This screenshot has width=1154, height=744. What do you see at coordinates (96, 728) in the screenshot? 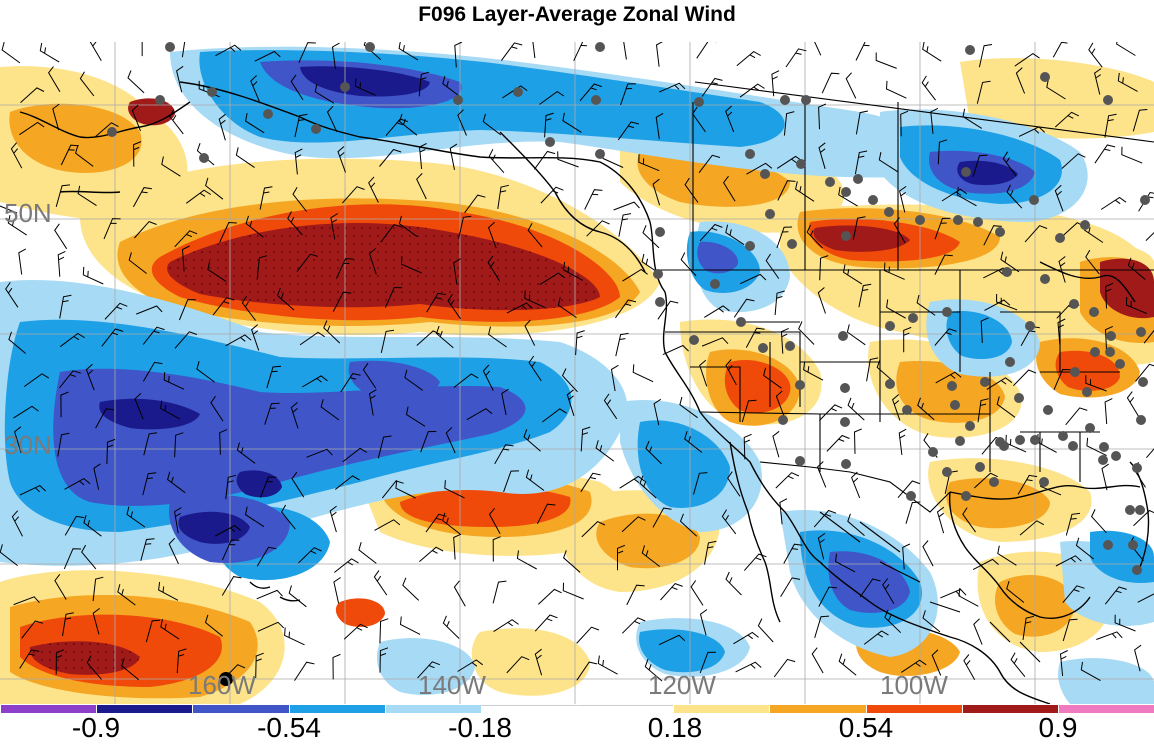
I see `colorbar-label: -0.9` at bounding box center [96, 728].